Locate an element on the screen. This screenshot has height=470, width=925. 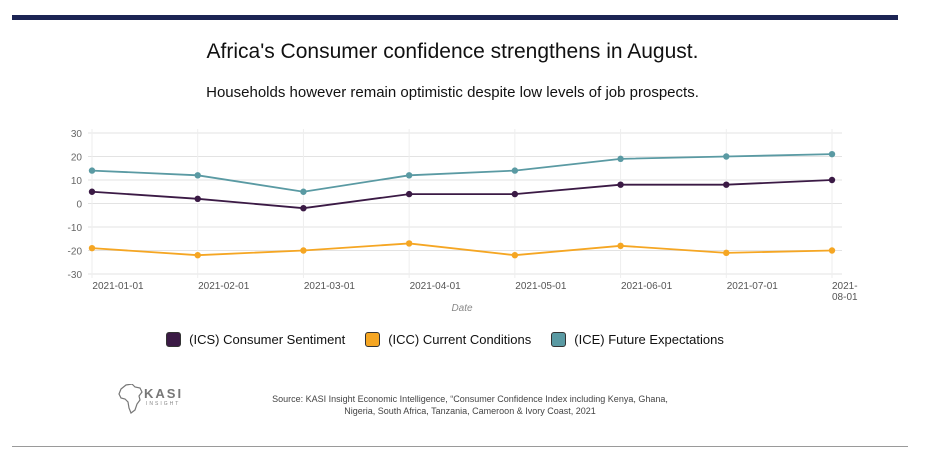
legend-swatch-ics is located at coordinates (174, 339).